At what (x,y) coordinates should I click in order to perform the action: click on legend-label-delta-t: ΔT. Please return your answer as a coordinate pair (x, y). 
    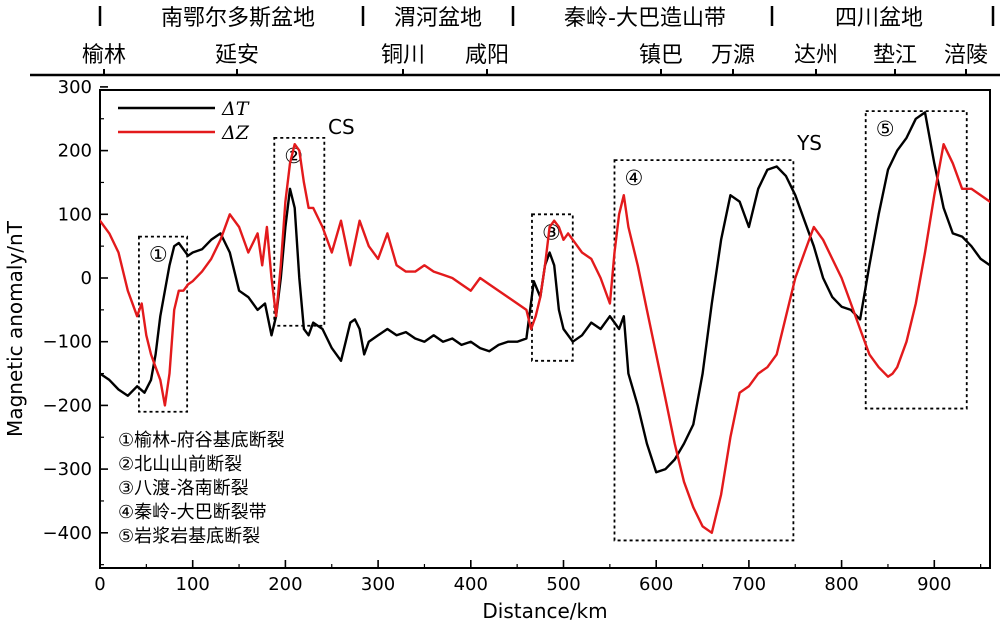
    Looking at the image, I should click on (235, 109).